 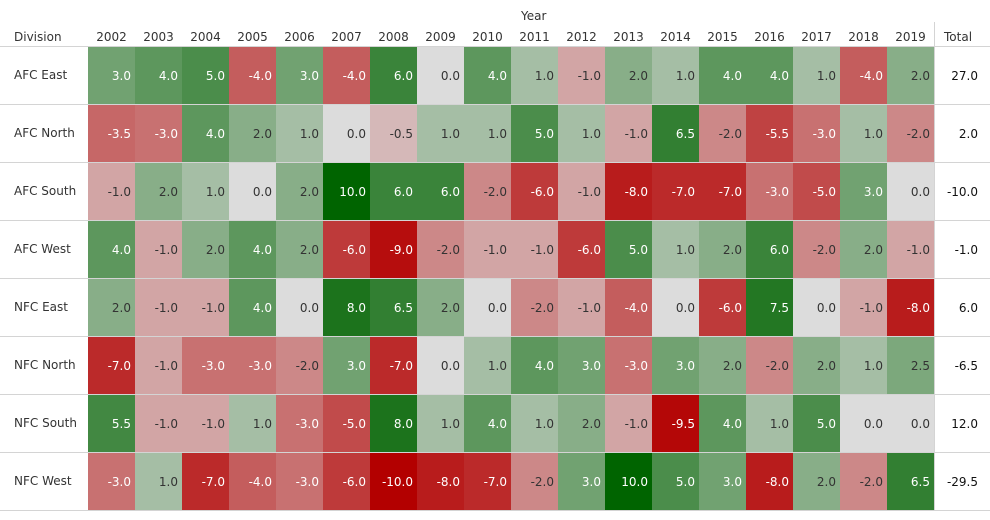 What do you see at coordinates (45, 191) in the screenshot?
I see `division-label: AFC South` at bounding box center [45, 191].